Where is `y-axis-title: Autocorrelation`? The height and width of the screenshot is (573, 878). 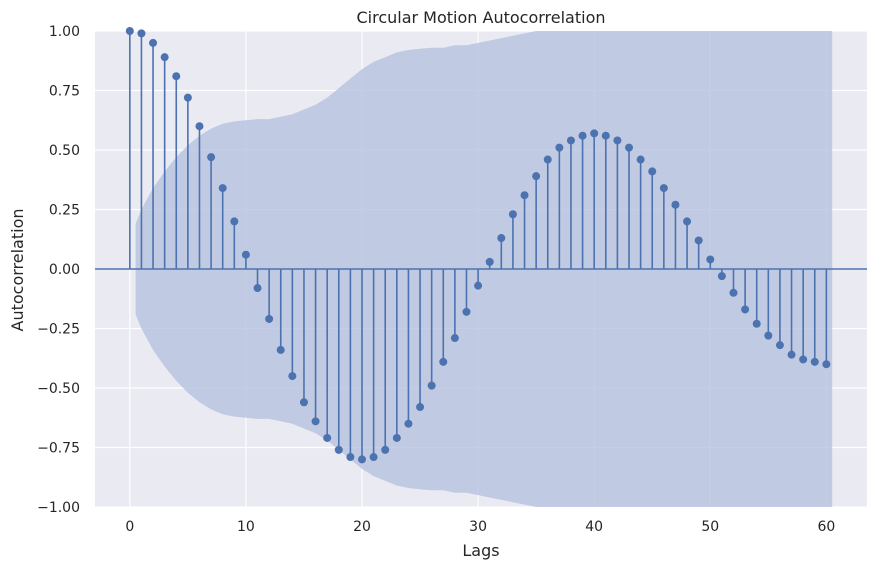
y-axis-title: Autocorrelation is located at coordinates (17, 270).